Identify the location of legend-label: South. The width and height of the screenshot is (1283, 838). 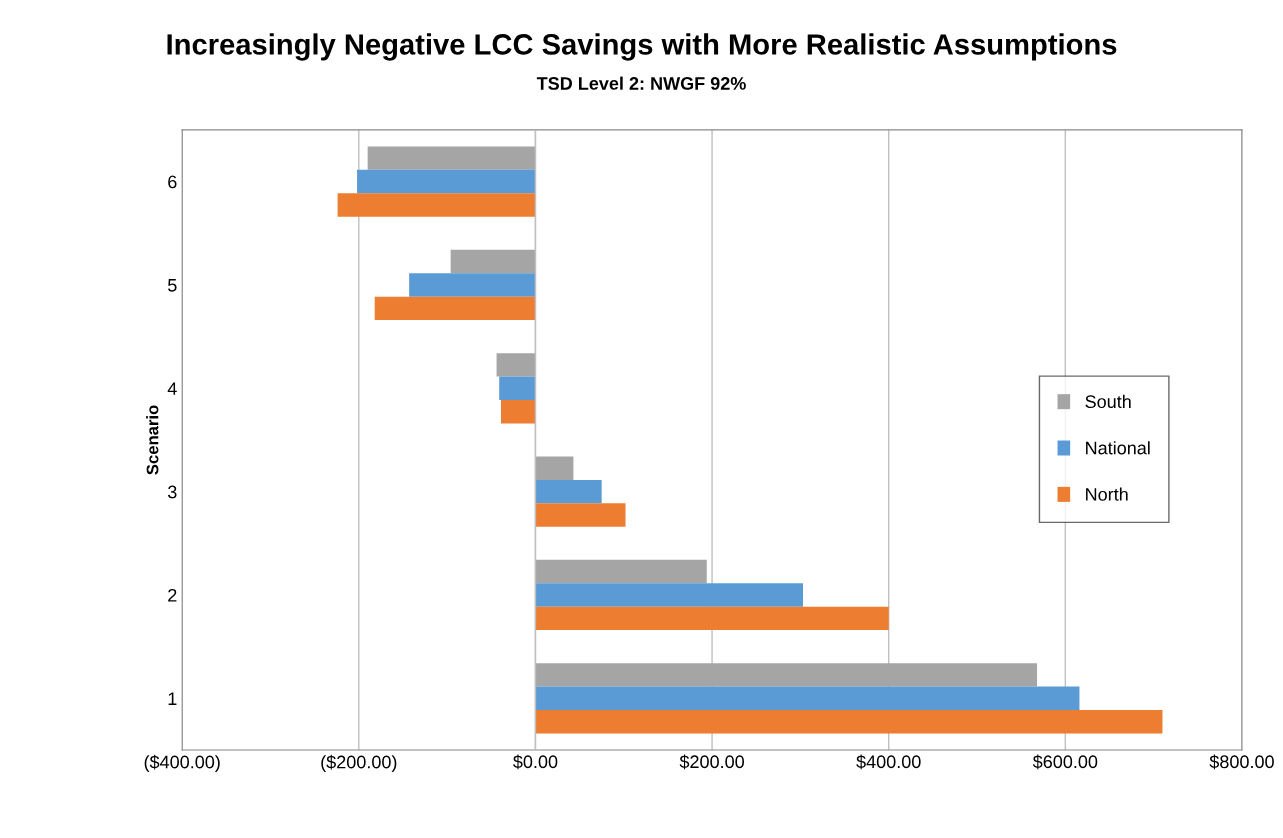
(1108, 401).